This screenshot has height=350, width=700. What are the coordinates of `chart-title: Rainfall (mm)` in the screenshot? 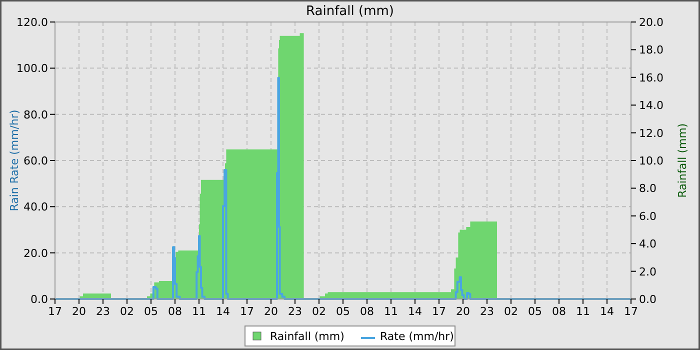 It's located at (350, 11).